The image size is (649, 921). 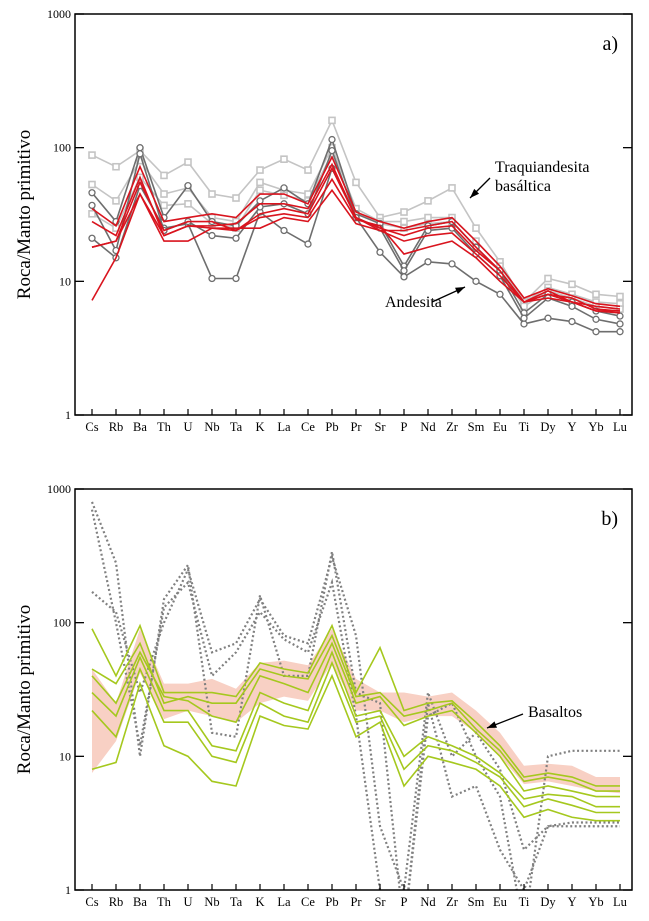 I want to click on panel-label: b), so click(x=609, y=519).